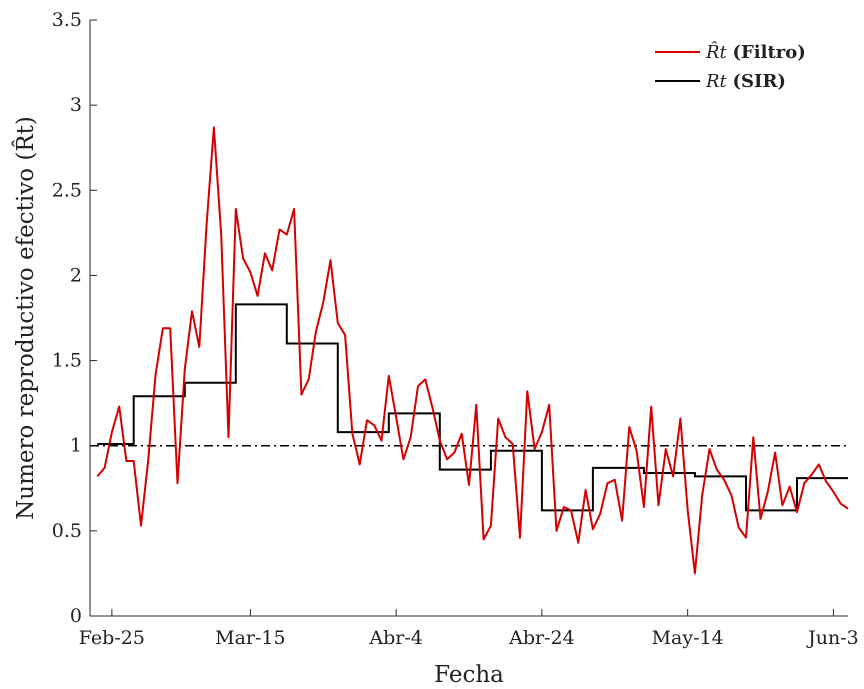 The height and width of the screenshot is (689, 864). I want to click on legend: R̂t (Filtro) Rt (SIR), so click(730, 66).